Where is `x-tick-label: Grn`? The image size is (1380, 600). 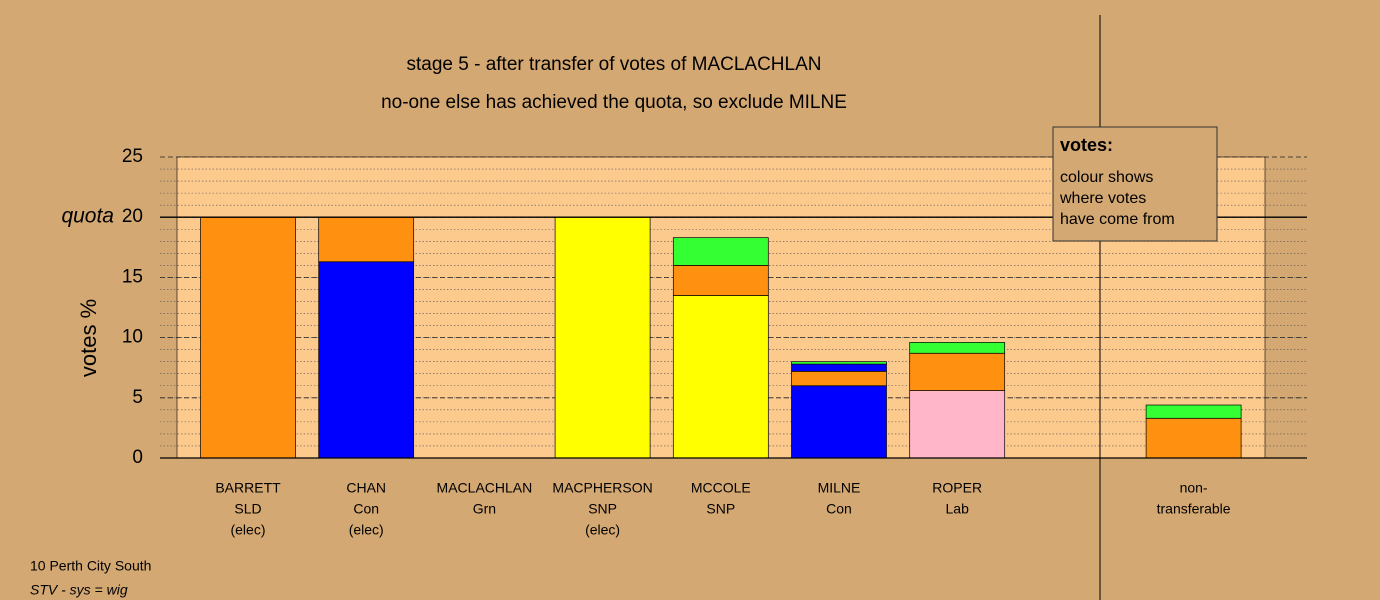 x-tick-label: Grn is located at coordinates (484, 509).